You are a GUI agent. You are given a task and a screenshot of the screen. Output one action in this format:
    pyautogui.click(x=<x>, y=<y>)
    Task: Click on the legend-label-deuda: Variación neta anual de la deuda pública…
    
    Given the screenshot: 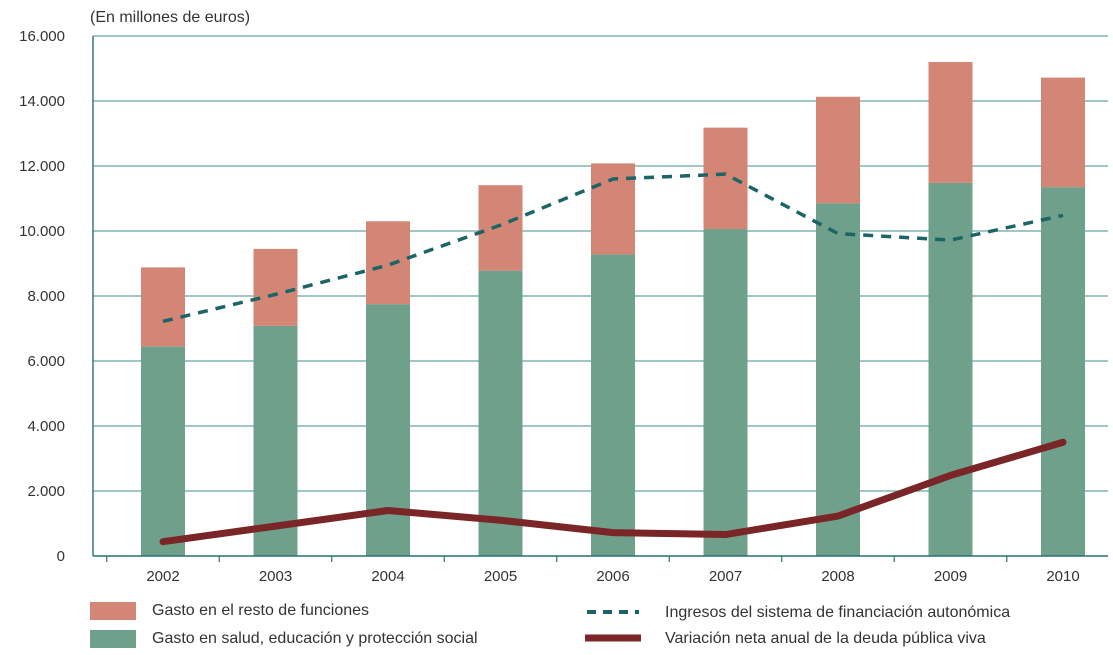 What is the action you would take?
    pyautogui.click(x=825, y=638)
    